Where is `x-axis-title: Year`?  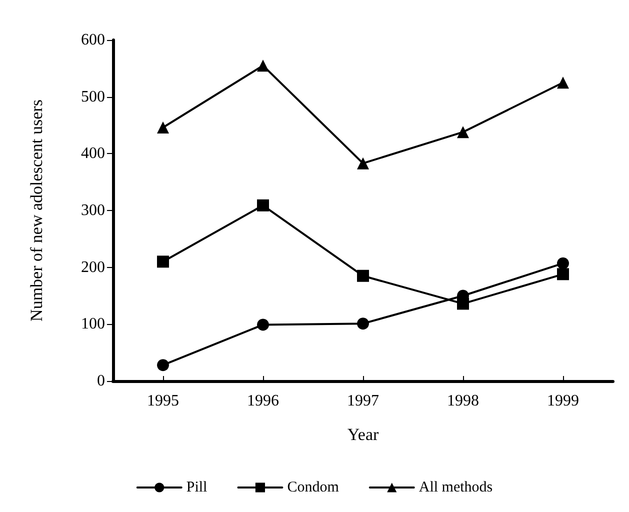 x-axis-title: Year is located at coordinates (363, 434).